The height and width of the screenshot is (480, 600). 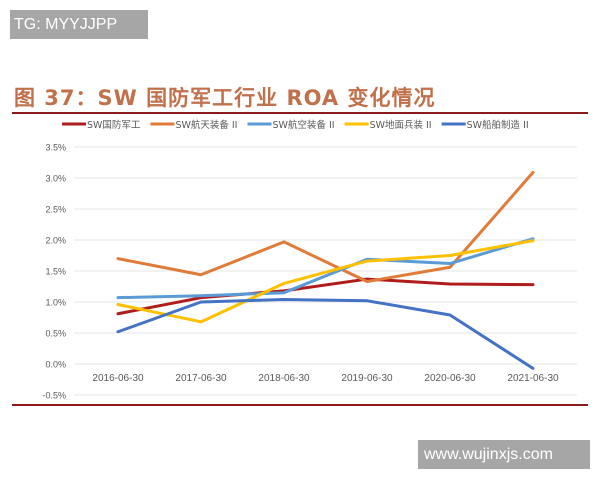 I want to click on legend-label: SW航空装备 II, so click(x=304, y=125).